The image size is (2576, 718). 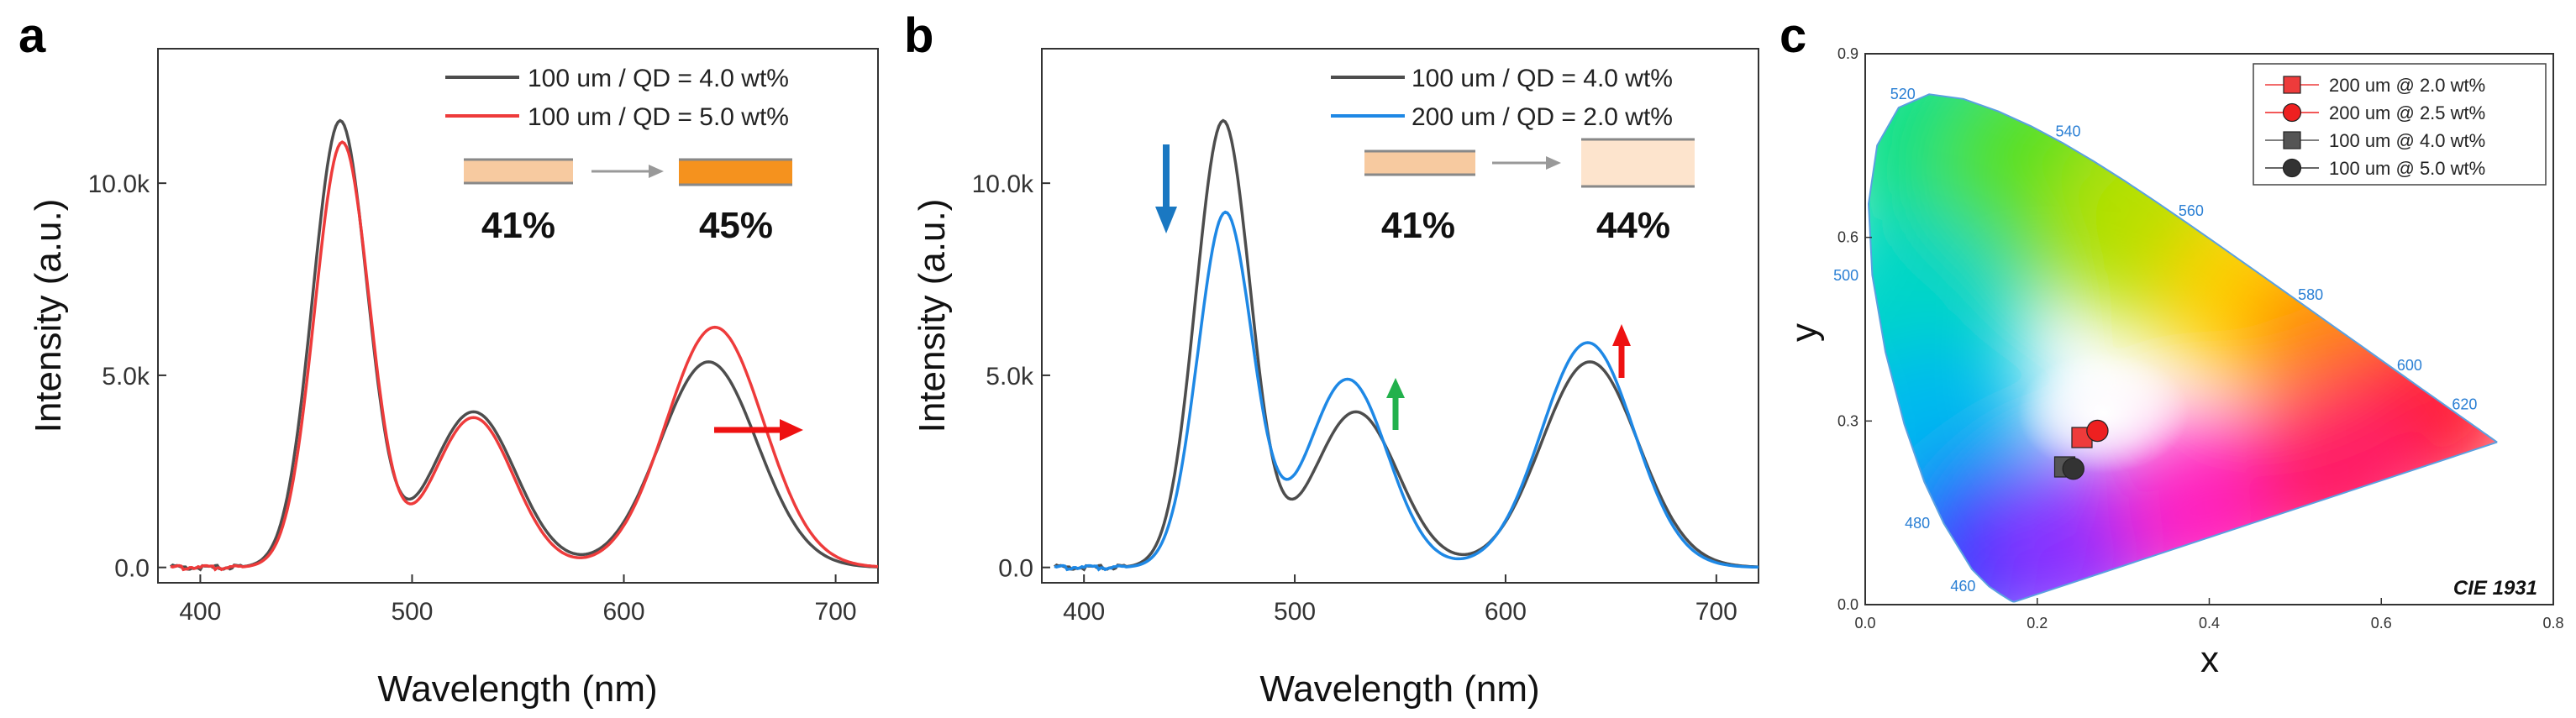 What do you see at coordinates (1418, 226) in the screenshot?
I see `panel-b-badge-before: 41%` at bounding box center [1418, 226].